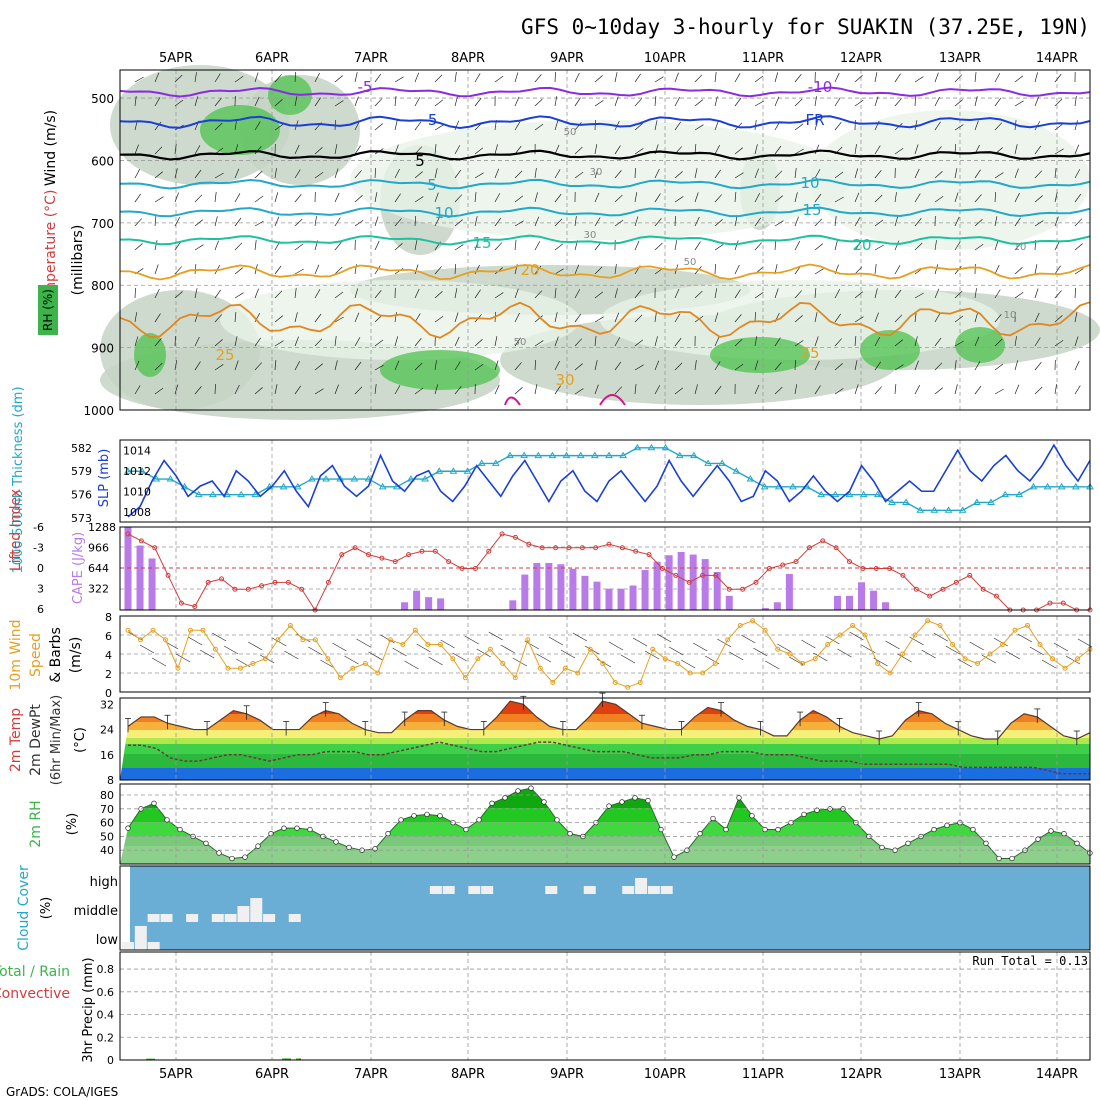 Image resolution: width=1100 pixels, height=1100 pixels. Describe the element at coordinates (98, 568) in the screenshot. I see `cape-tick-label: 644` at that location.